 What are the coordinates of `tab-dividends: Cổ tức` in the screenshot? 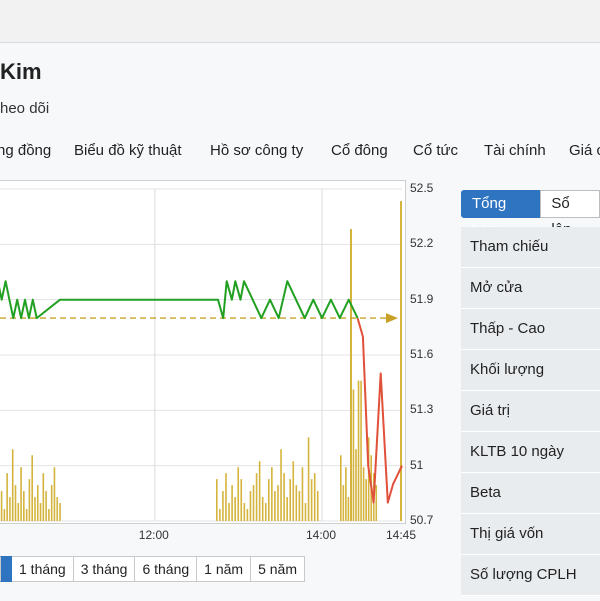 It's located at (436, 150).